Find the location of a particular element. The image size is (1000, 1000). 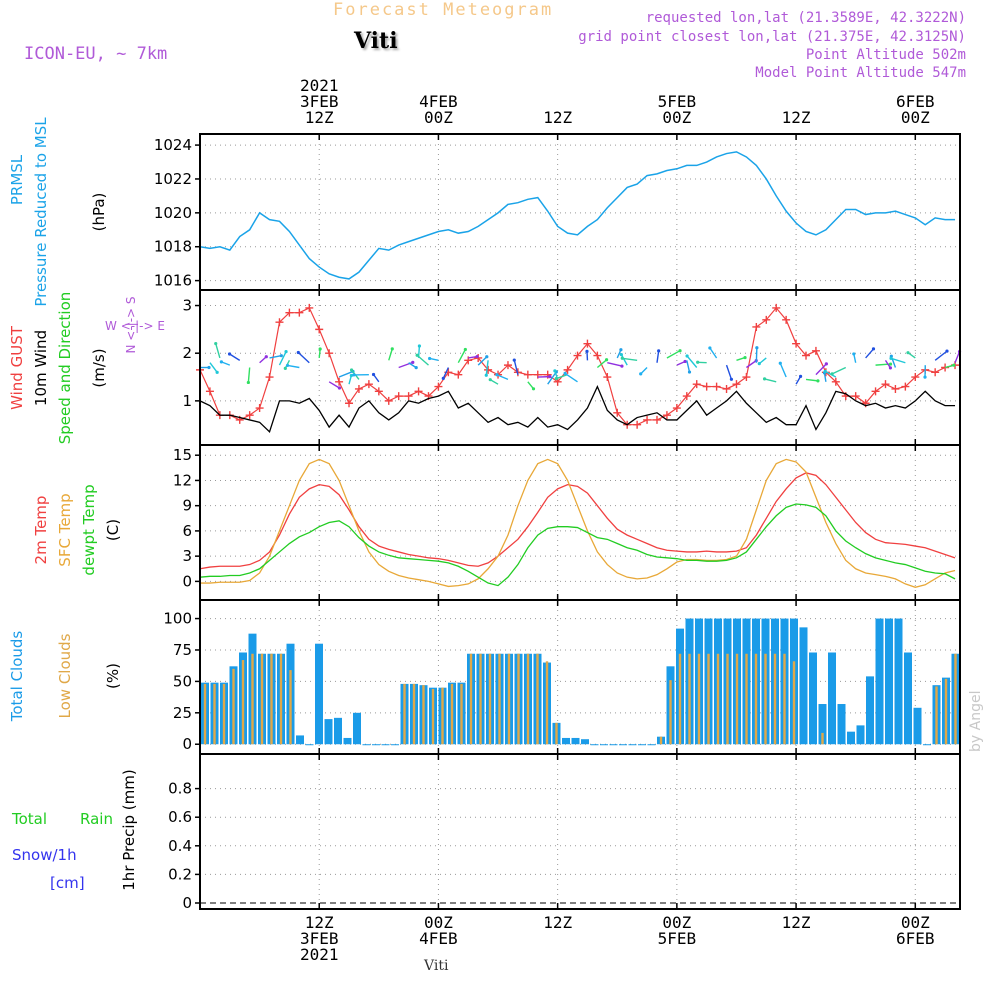

pressure-label-1: PRMSL is located at coordinates (17, 179).